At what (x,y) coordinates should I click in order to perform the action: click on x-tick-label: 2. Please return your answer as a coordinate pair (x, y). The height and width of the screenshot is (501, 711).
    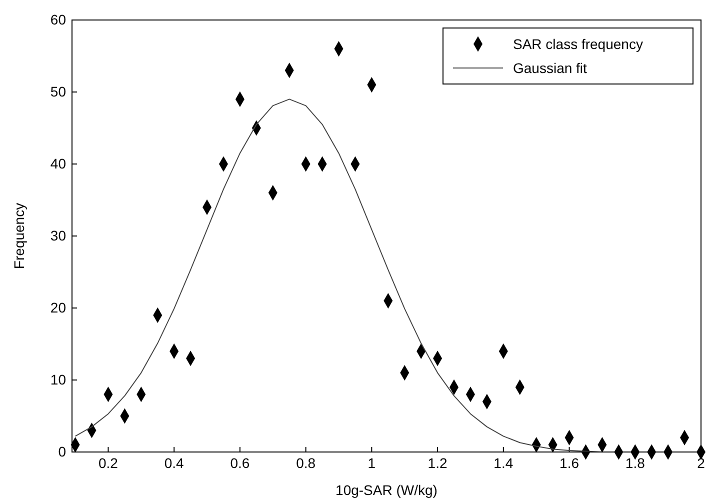
    Looking at the image, I should click on (701, 462).